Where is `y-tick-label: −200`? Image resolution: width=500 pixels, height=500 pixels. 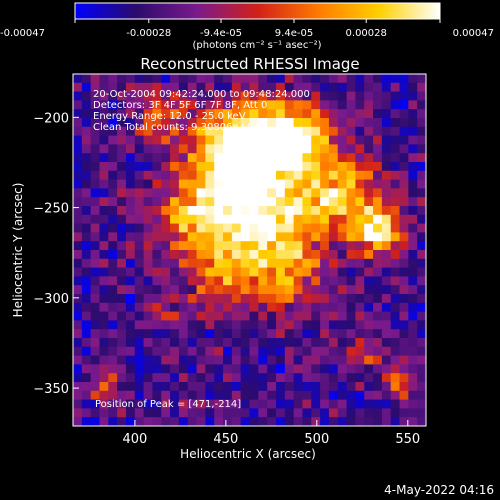
y-tick-label: −200 is located at coordinates (51, 118).